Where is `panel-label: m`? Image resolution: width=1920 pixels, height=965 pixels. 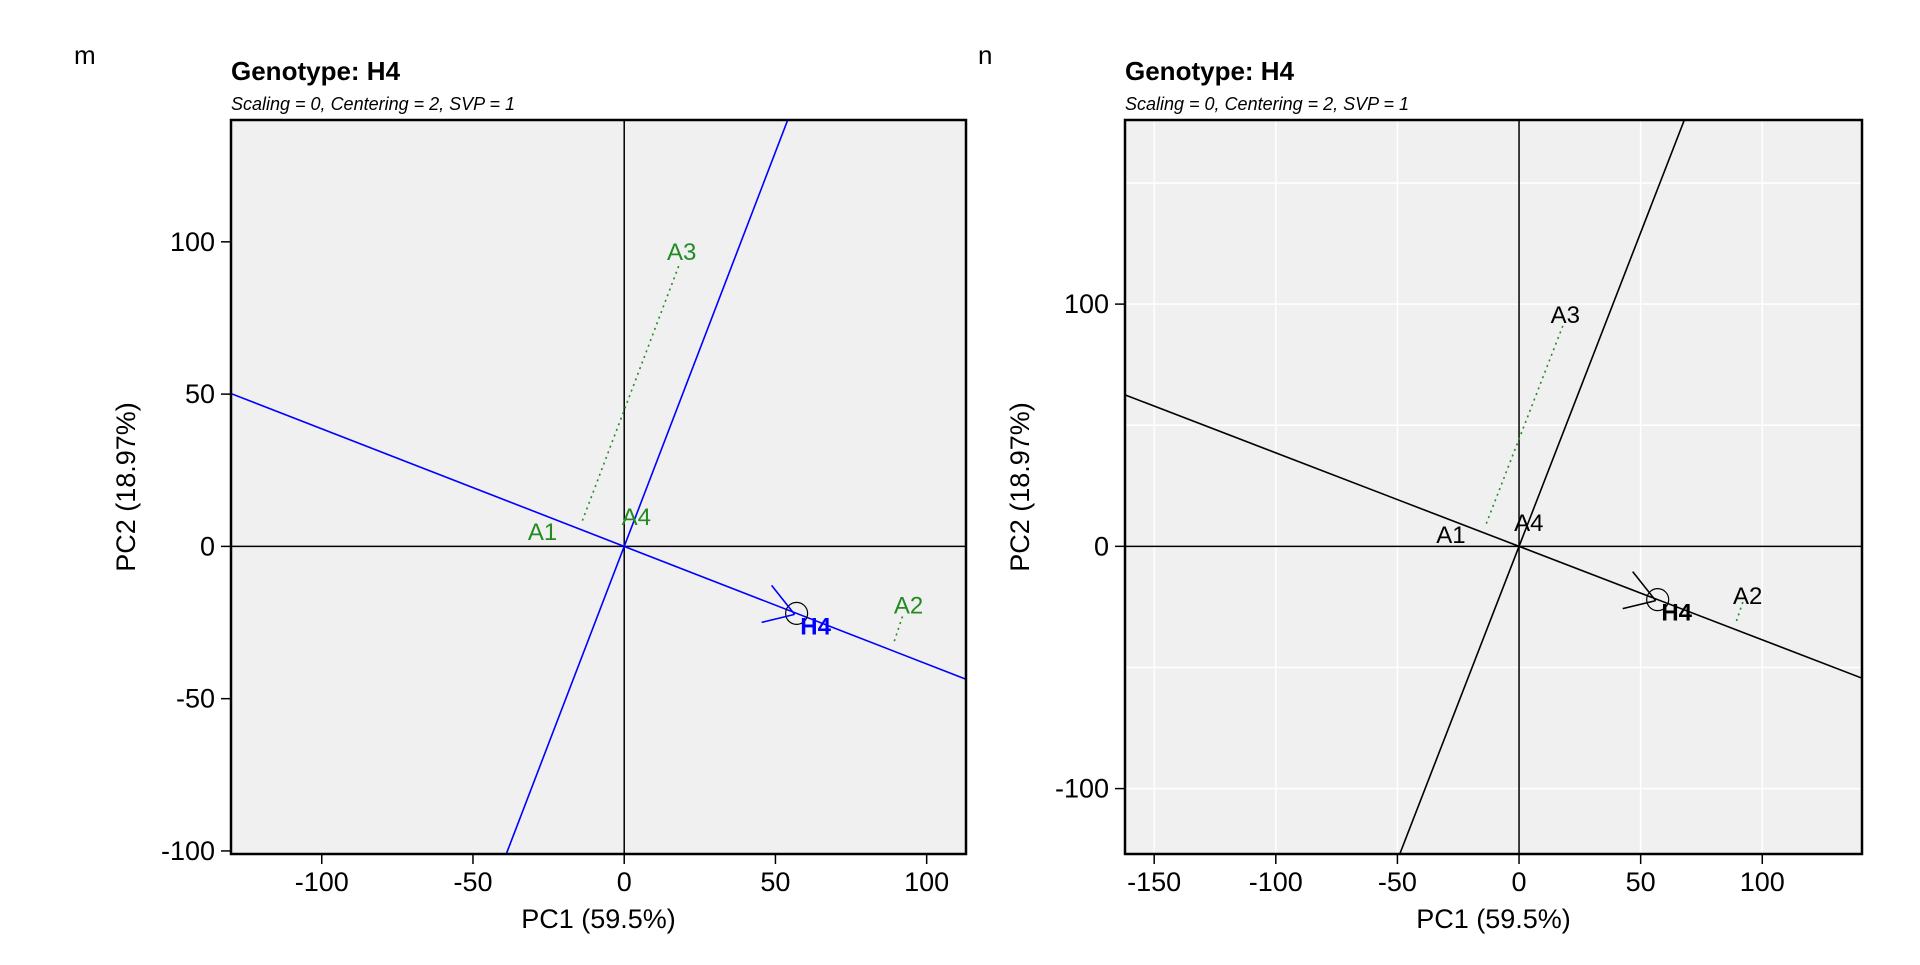
panel-label: m is located at coordinates (85, 55).